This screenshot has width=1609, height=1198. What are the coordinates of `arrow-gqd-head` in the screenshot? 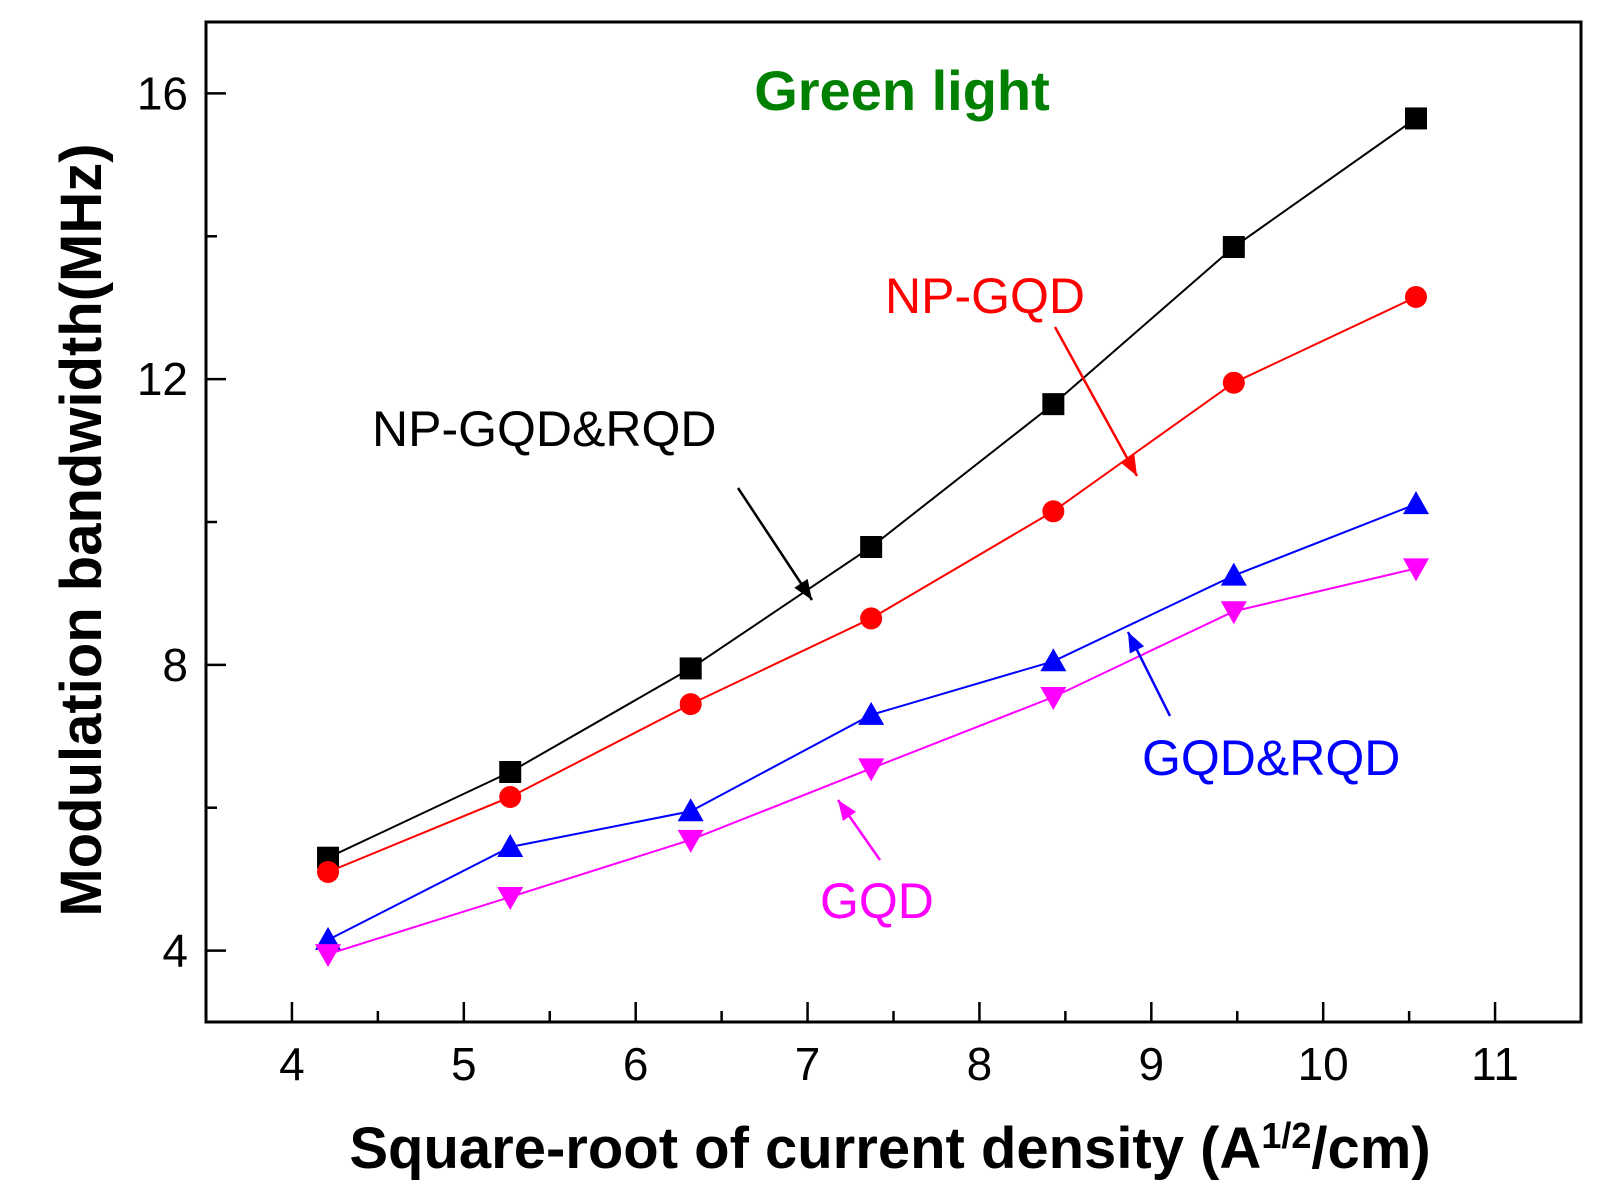 It's located at (847, 810).